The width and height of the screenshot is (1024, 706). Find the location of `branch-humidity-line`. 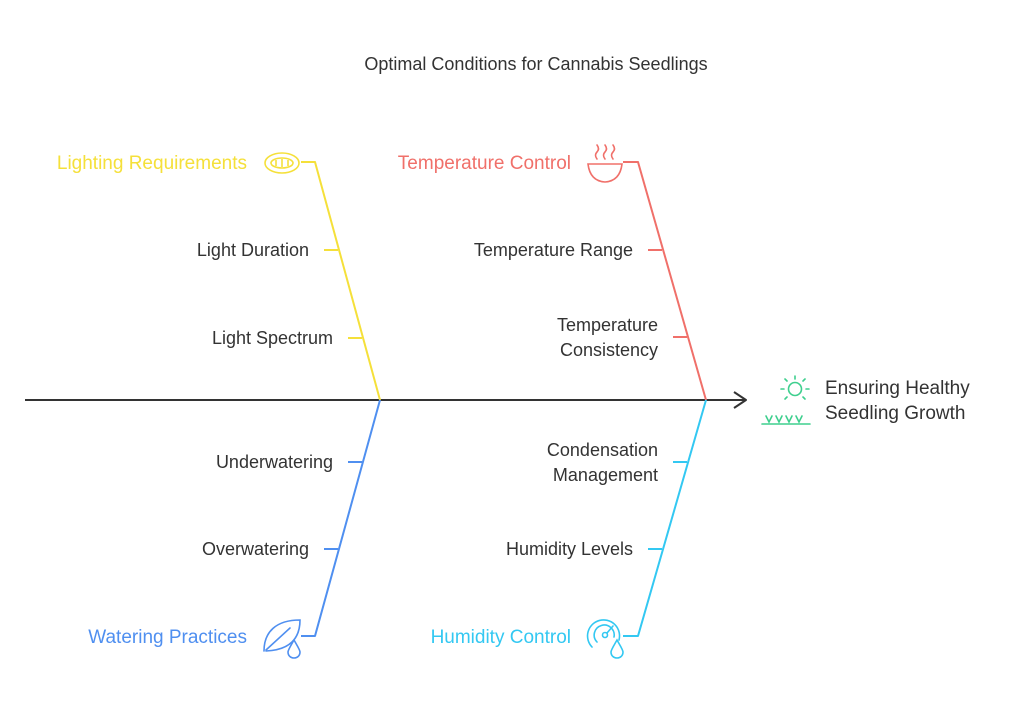

branch-humidity-line is located at coordinates (665, 518).